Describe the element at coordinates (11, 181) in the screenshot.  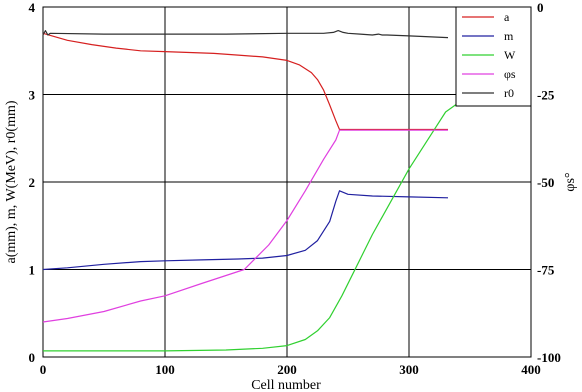
I see `y-axis-label: a(mm), m, W(MeV), r0(mm)` at that location.